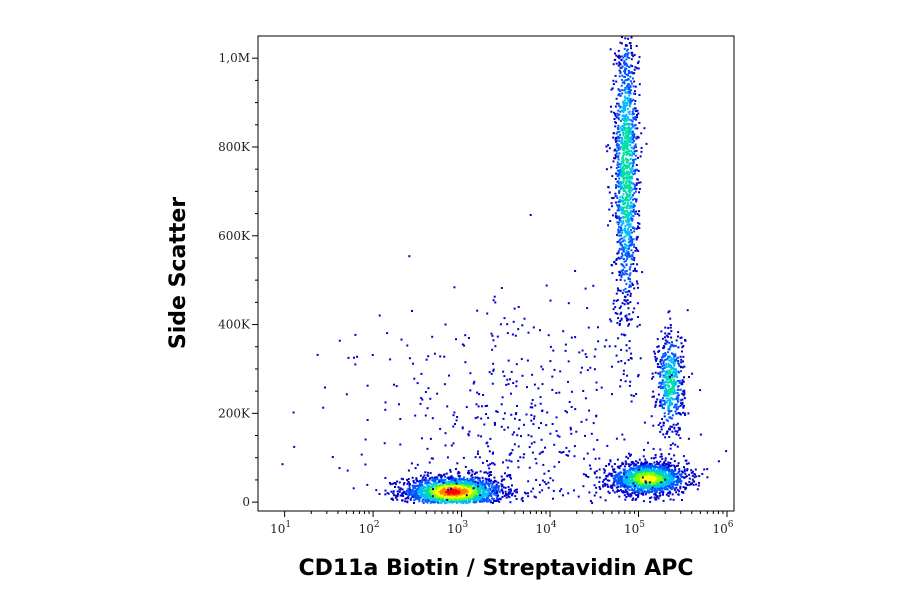 The width and height of the screenshot is (900, 594). Describe the element at coordinates (546, 528) in the screenshot. I see `x-tick-label-4: 10⁴` at that location.